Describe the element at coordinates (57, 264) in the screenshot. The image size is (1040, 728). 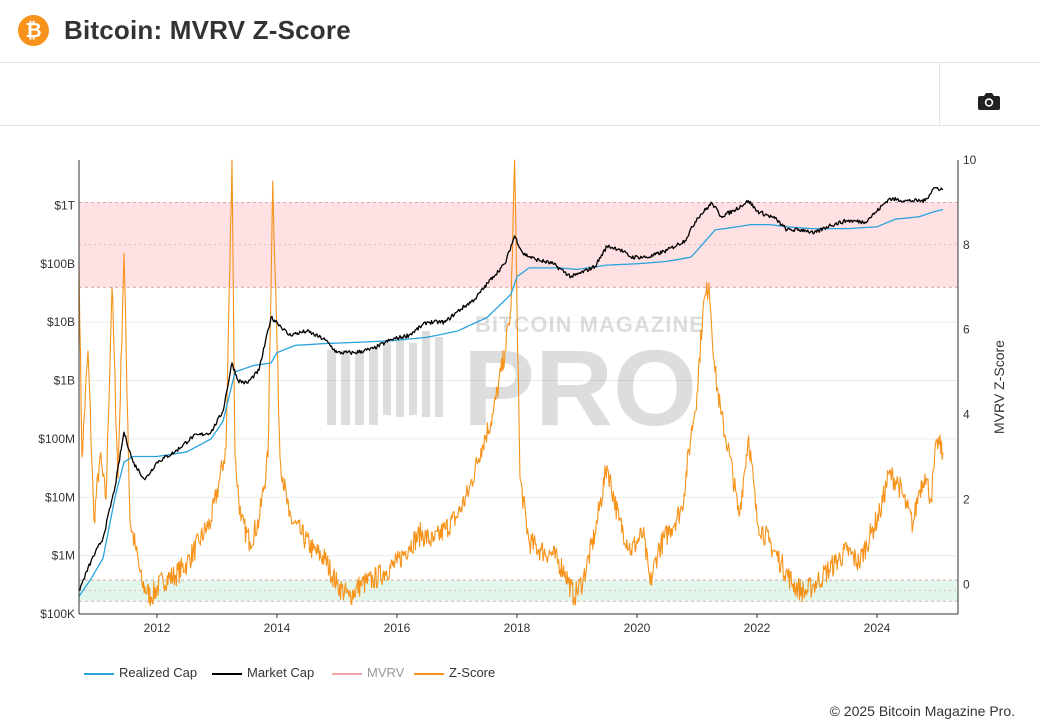
I see `y-left-tick-label: $100B` at that location.